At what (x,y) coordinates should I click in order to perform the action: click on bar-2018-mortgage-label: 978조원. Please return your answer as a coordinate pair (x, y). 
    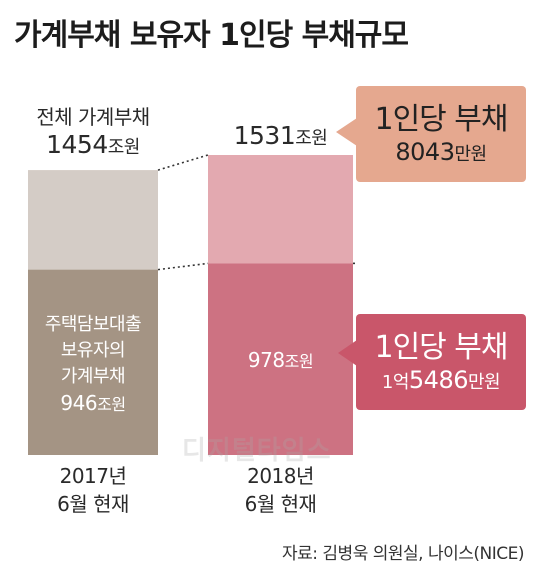
    Looking at the image, I should click on (280, 360).